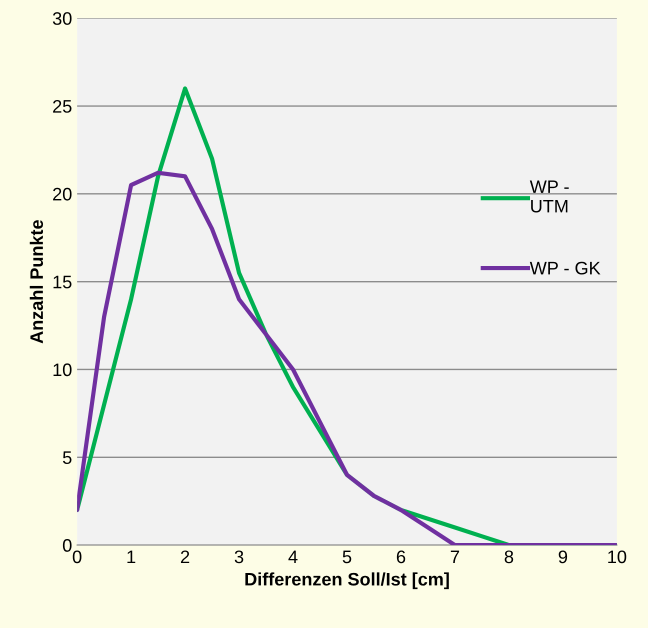 The width and height of the screenshot is (648, 628). I want to click on y-axis-title: Anzahl Punkte, so click(37, 282).